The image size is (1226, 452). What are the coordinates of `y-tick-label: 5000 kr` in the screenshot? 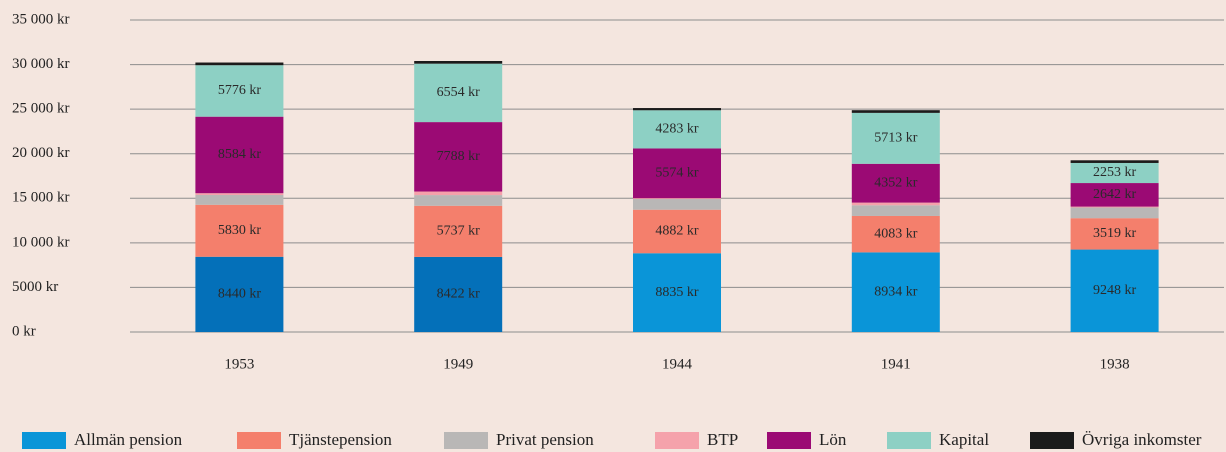 It's located at (35, 287).